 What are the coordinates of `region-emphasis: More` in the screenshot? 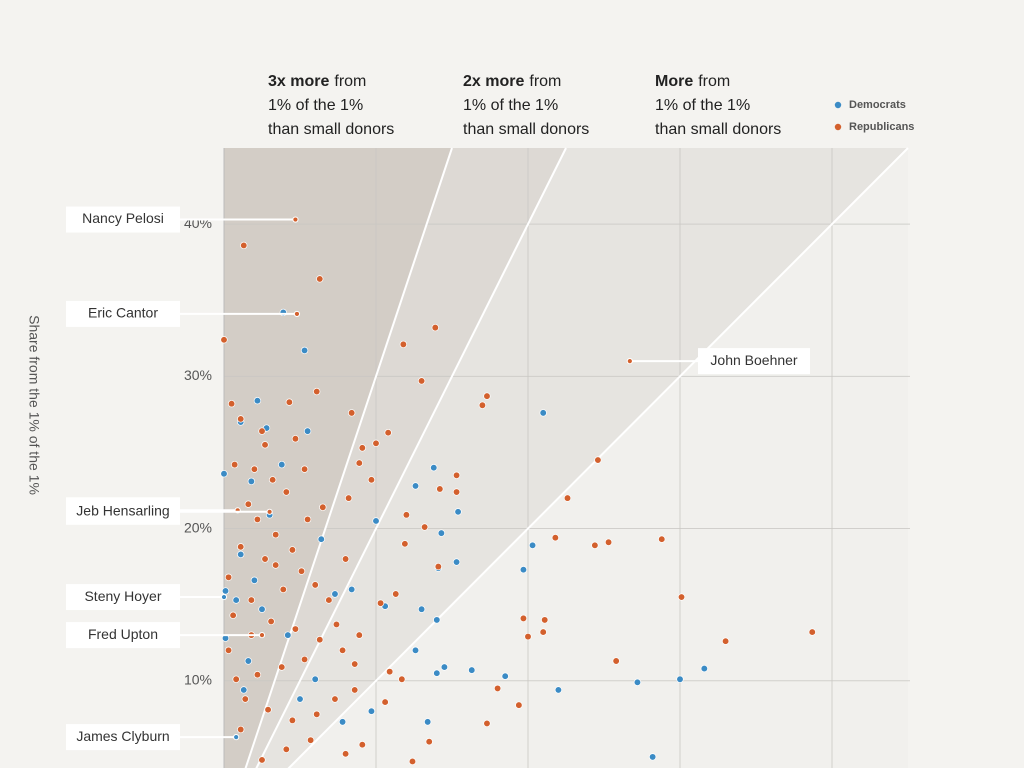 It's located at (674, 81).